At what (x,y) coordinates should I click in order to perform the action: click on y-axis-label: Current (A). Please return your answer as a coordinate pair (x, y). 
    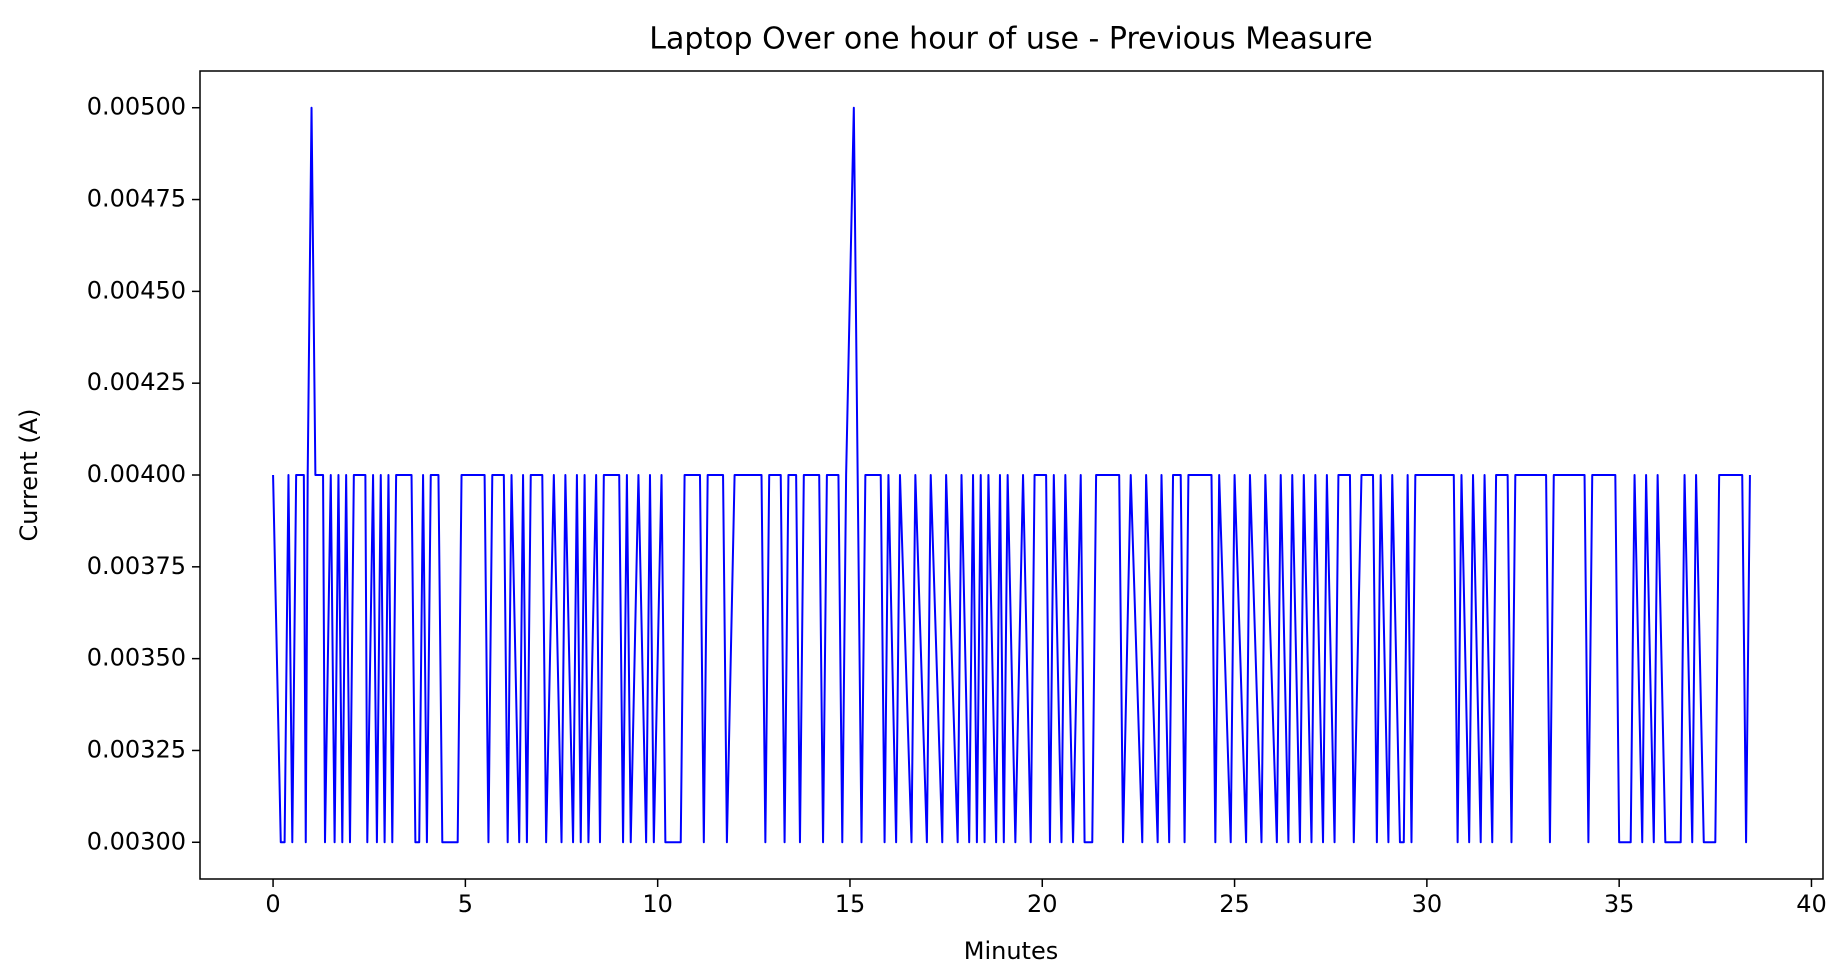
    Looking at the image, I should click on (29, 475).